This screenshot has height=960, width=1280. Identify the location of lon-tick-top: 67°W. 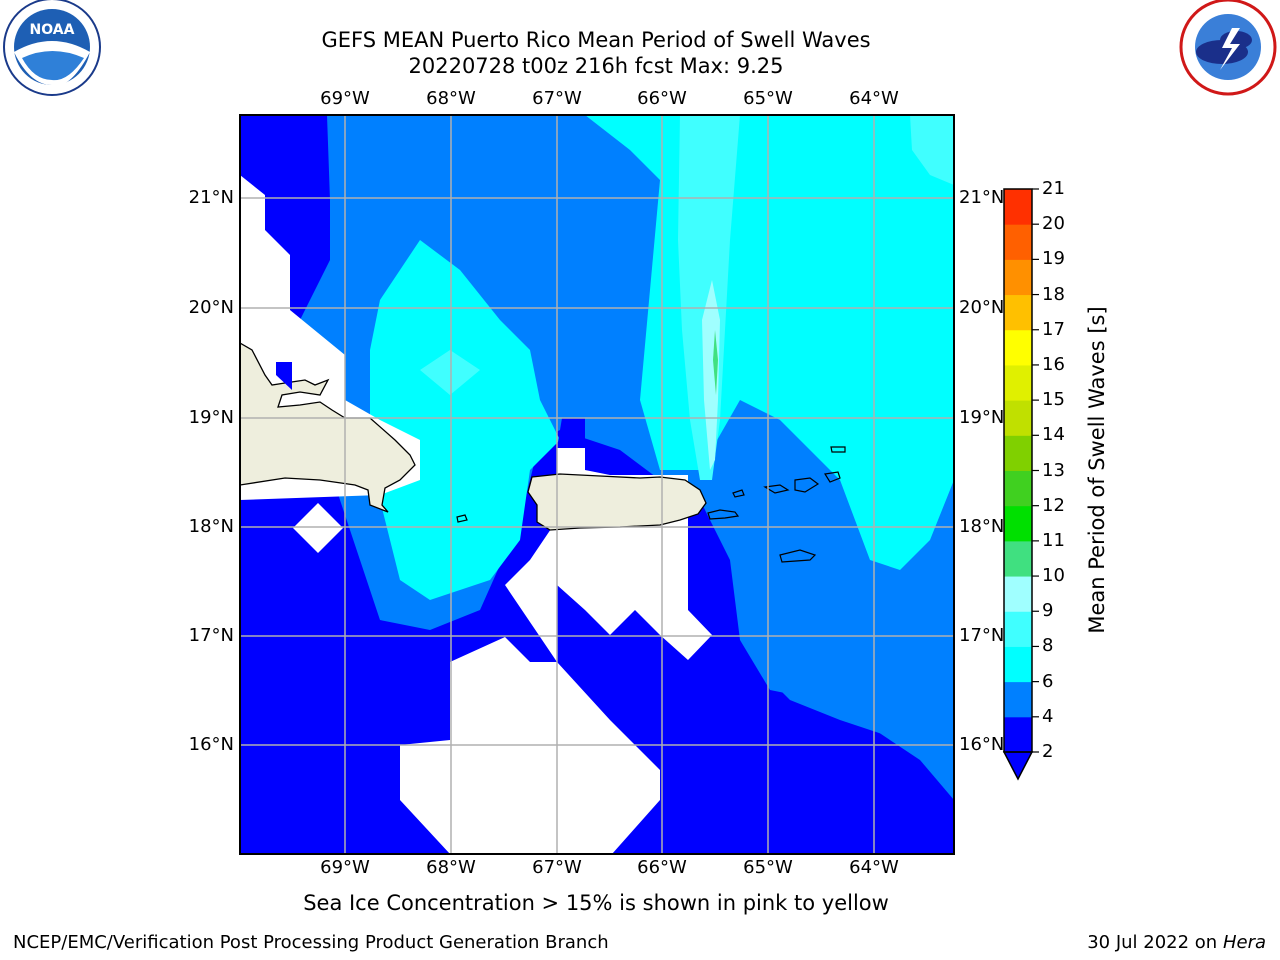
(557, 98).